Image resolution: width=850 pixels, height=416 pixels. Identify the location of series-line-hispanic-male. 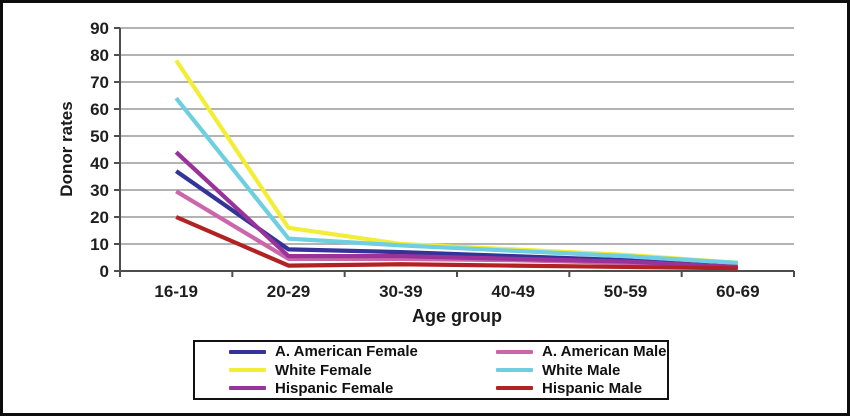
(456, 243).